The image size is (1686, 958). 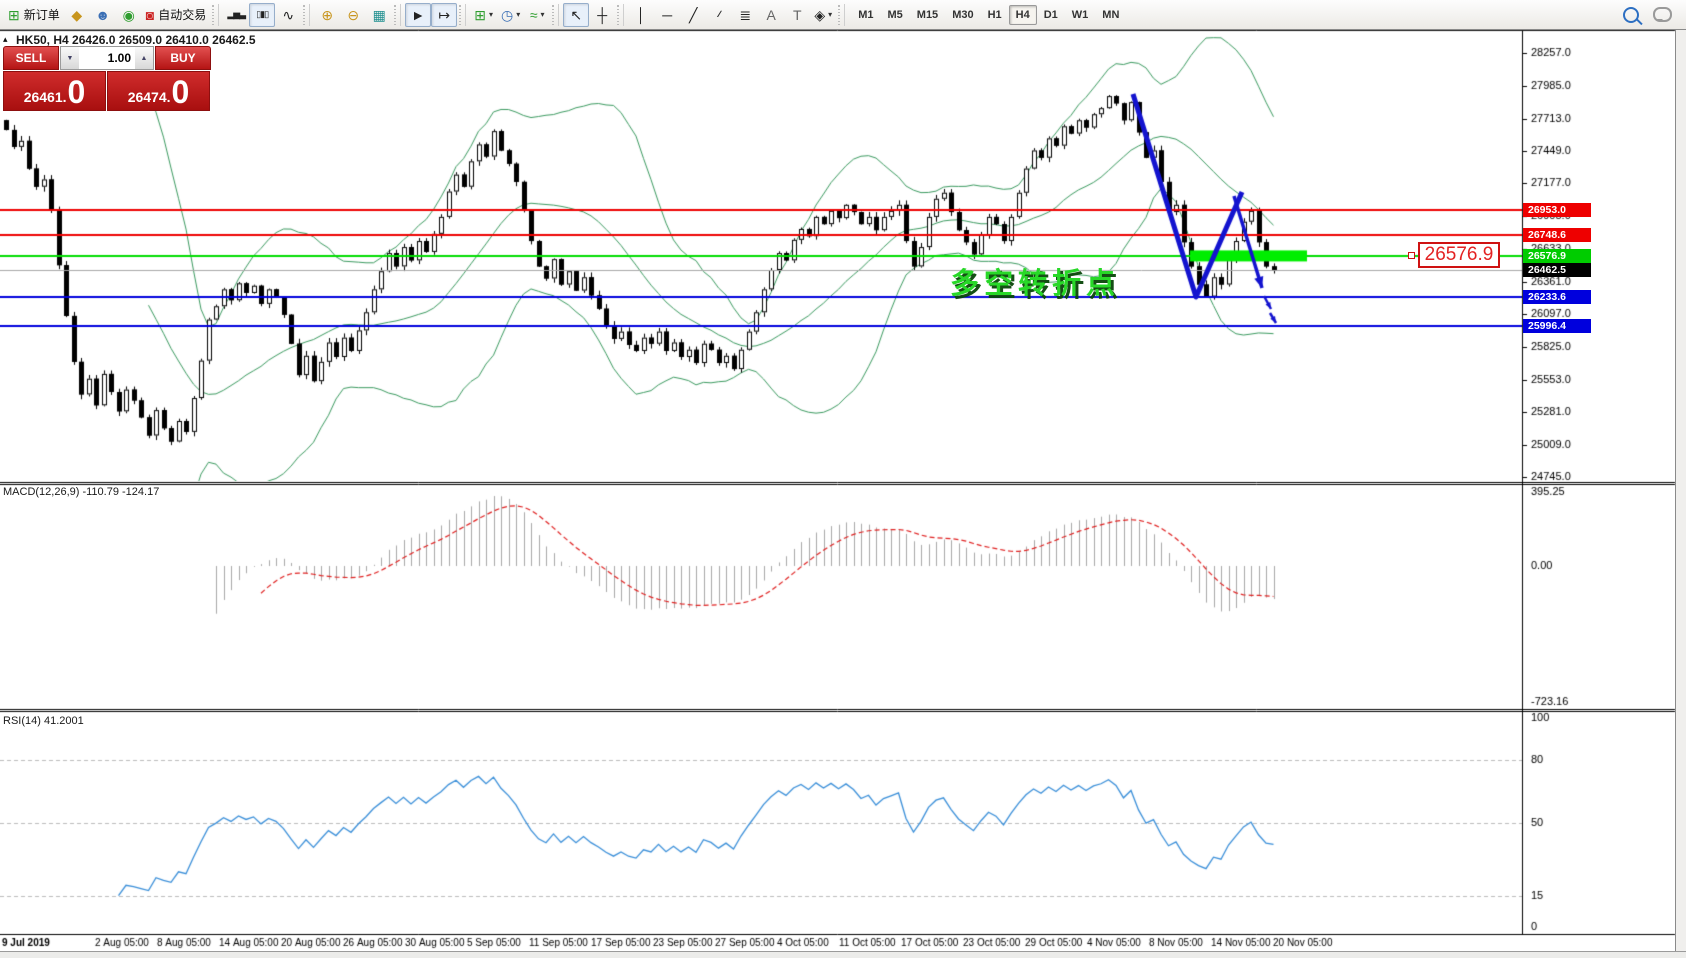 I want to click on tile-windows-icon: ▦, so click(x=379, y=14).